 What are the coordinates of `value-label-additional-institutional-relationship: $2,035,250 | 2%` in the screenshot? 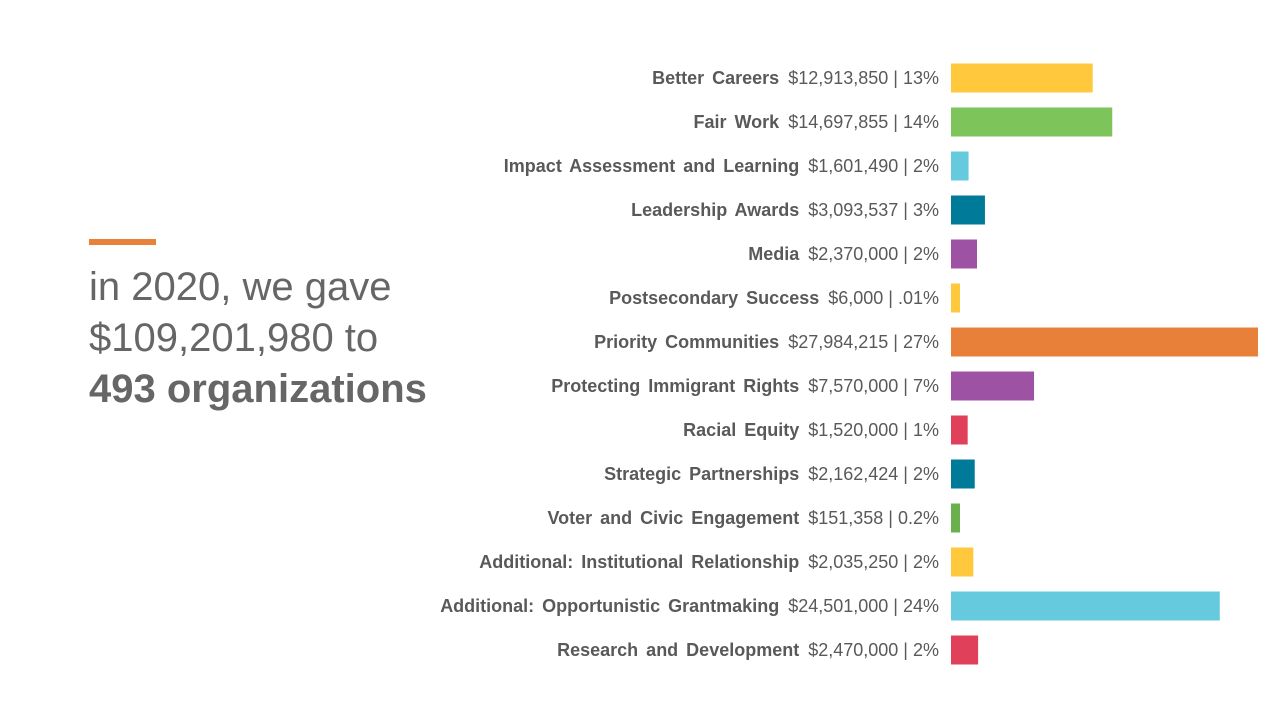 It's located at (873, 562).